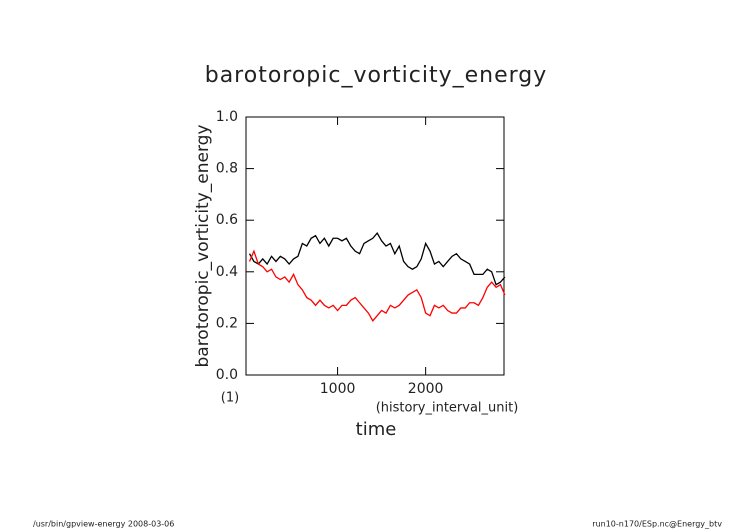 The height and width of the screenshot is (532, 752). What do you see at coordinates (227, 169) in the screenshot?
I see `y-tick-label: 0.8` at bounding box center [227, 169].